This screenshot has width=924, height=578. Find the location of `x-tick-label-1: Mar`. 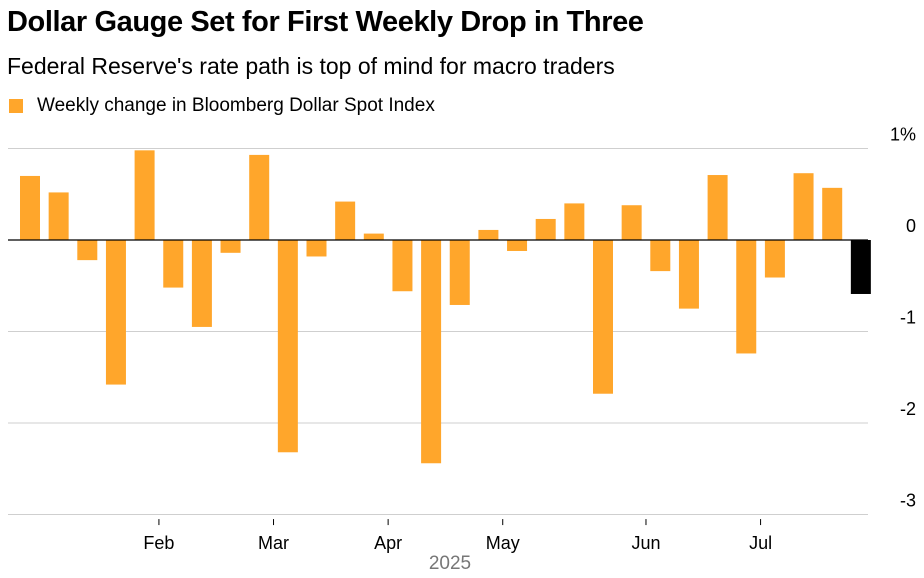

x-tick-label-1: Mar is located at coordinates (273, 543).